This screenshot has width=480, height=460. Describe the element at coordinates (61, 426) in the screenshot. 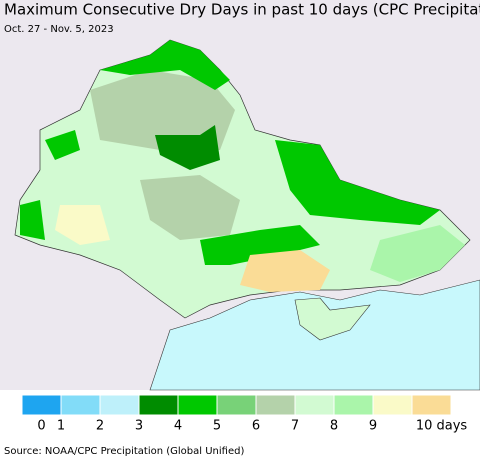

I see `legend-label: 1` at that location.